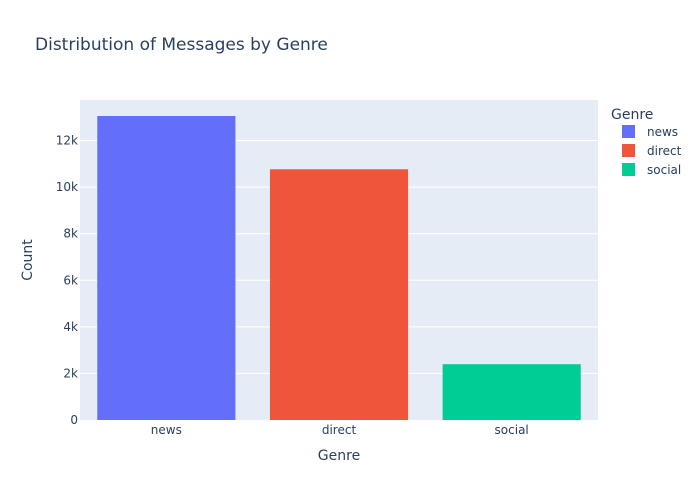 The width and height of the screenshot is (700, 500). What do you see at coordinates (70, 327) in the screenshot?
I see `y-tick-label: 4k` at bounding box center [70, 327].